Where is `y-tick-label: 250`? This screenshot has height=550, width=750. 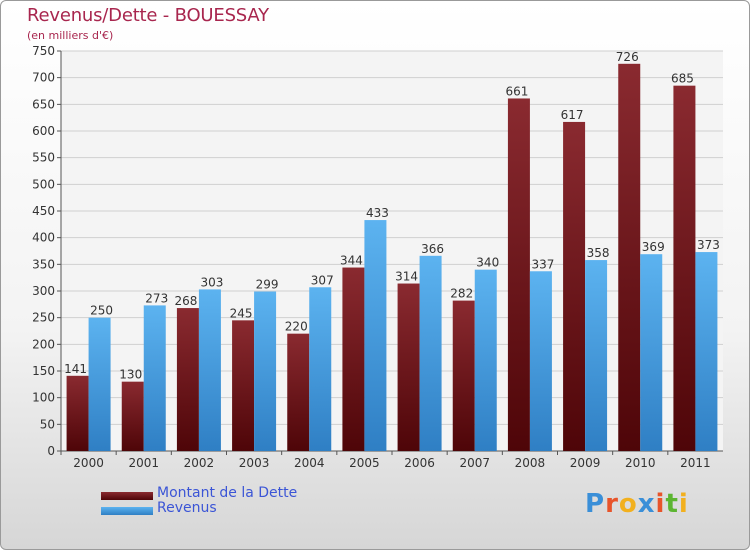
y-tick-label: 250 is located at coordinates (43, 318).